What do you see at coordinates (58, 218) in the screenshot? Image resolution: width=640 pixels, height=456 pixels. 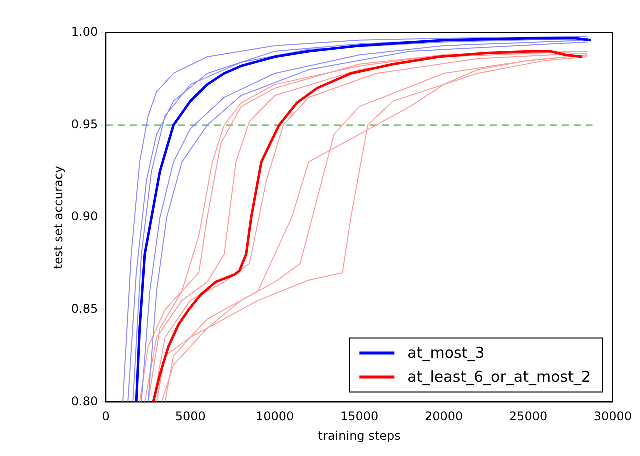 I see `y-axis-title: test set accuracy` at bounding box center [58, 218].